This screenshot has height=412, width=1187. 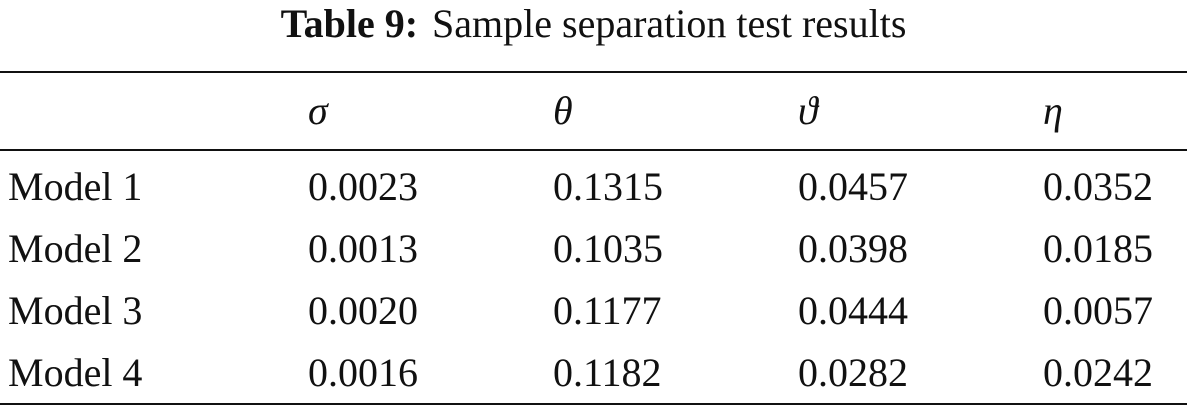 What do you see at coordinates (1098, 372) in the screenshot?
I see `table-cell: 0.0242` at bounding box center [1098, 372].